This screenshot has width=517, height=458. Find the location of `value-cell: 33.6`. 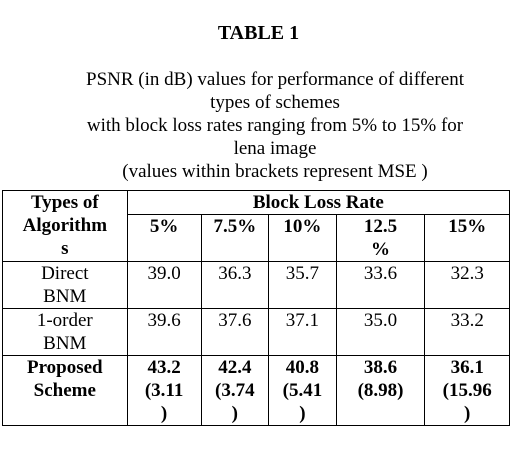

value-cell: 33.6 is located at coordinates (380, 285).